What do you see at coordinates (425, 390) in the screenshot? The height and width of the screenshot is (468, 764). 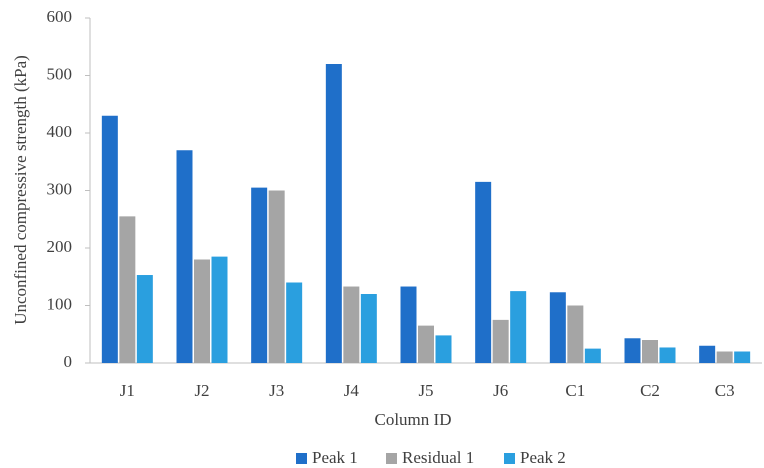 I see `x-tick-label: J5` at bounding box center [425, 390].